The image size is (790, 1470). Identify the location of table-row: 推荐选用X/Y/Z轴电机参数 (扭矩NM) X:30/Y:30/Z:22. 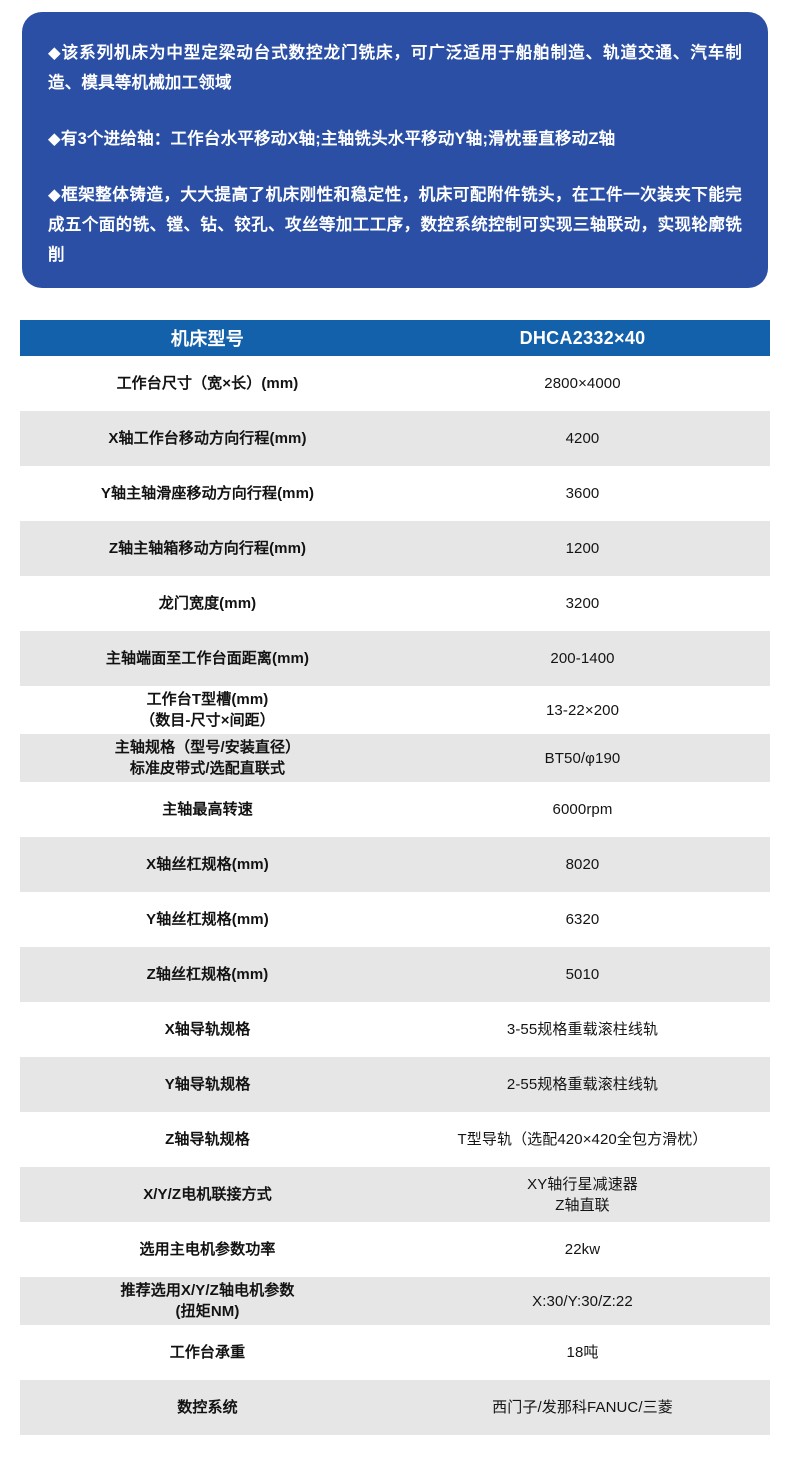
(395, 1301).